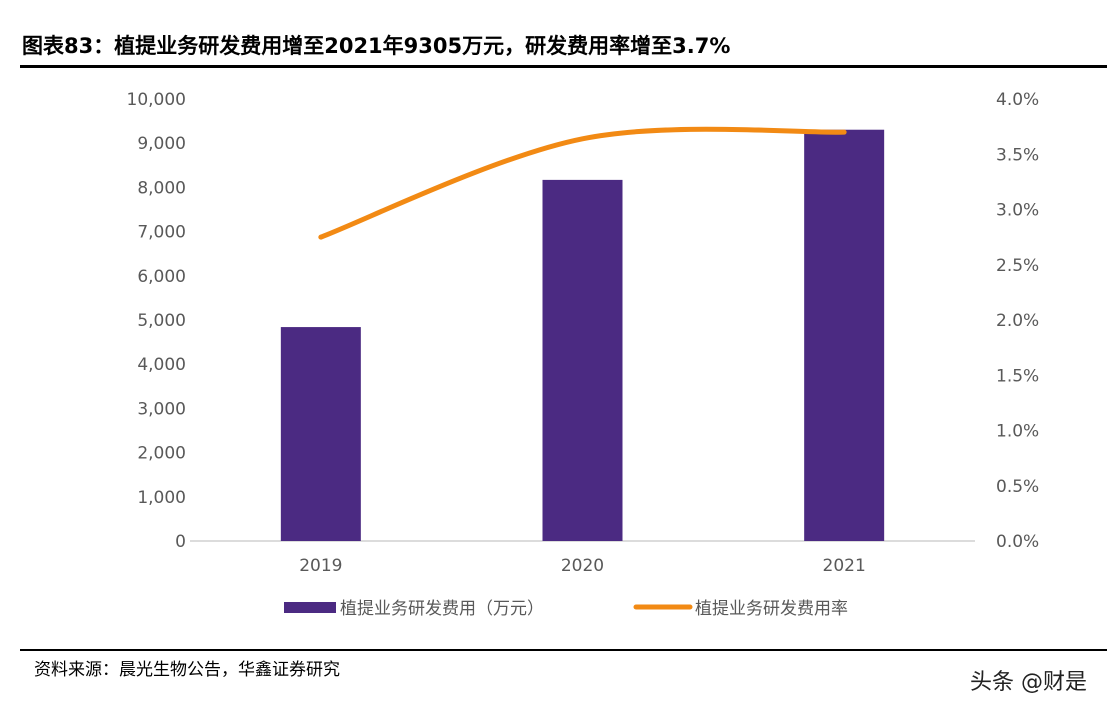 The width and height of the screenshot is (1107, 714). What do you see at coordinates (161, 454) in the screenshot?
I see `y-left-tick-label: 2,000` at bounding box center [161, 454].